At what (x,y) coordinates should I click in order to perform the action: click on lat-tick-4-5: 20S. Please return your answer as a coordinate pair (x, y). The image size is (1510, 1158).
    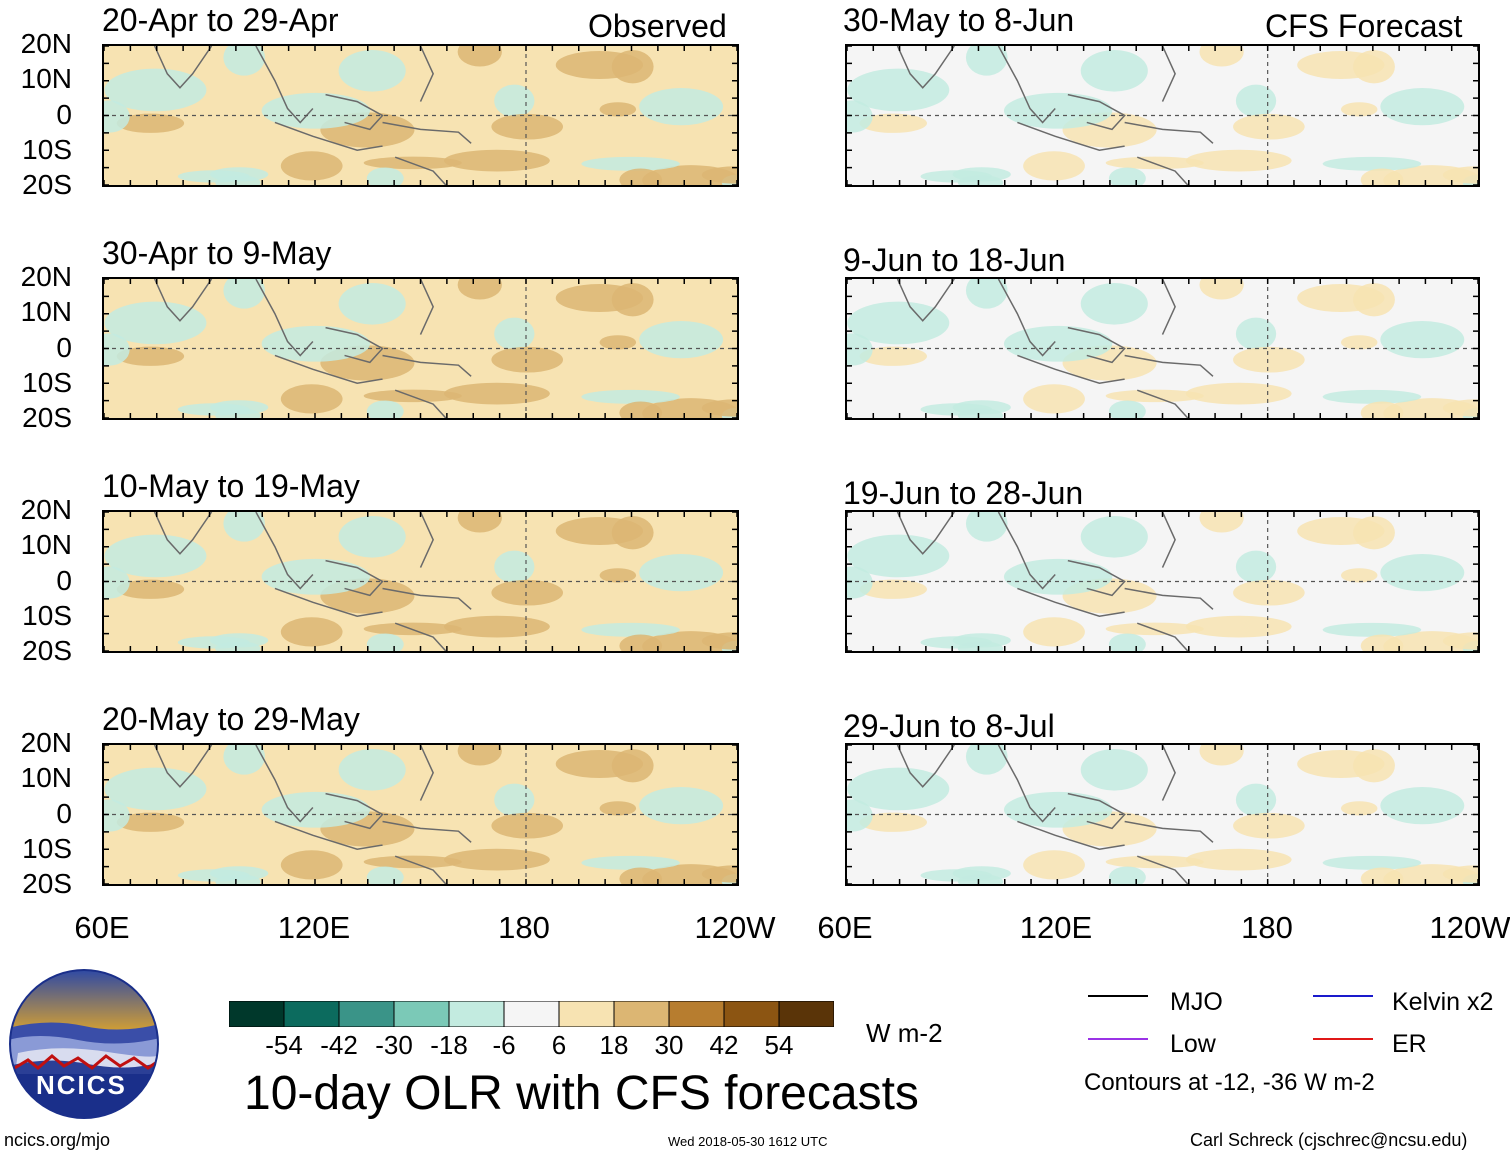
    Looking at the image, I should click on (47, 883).